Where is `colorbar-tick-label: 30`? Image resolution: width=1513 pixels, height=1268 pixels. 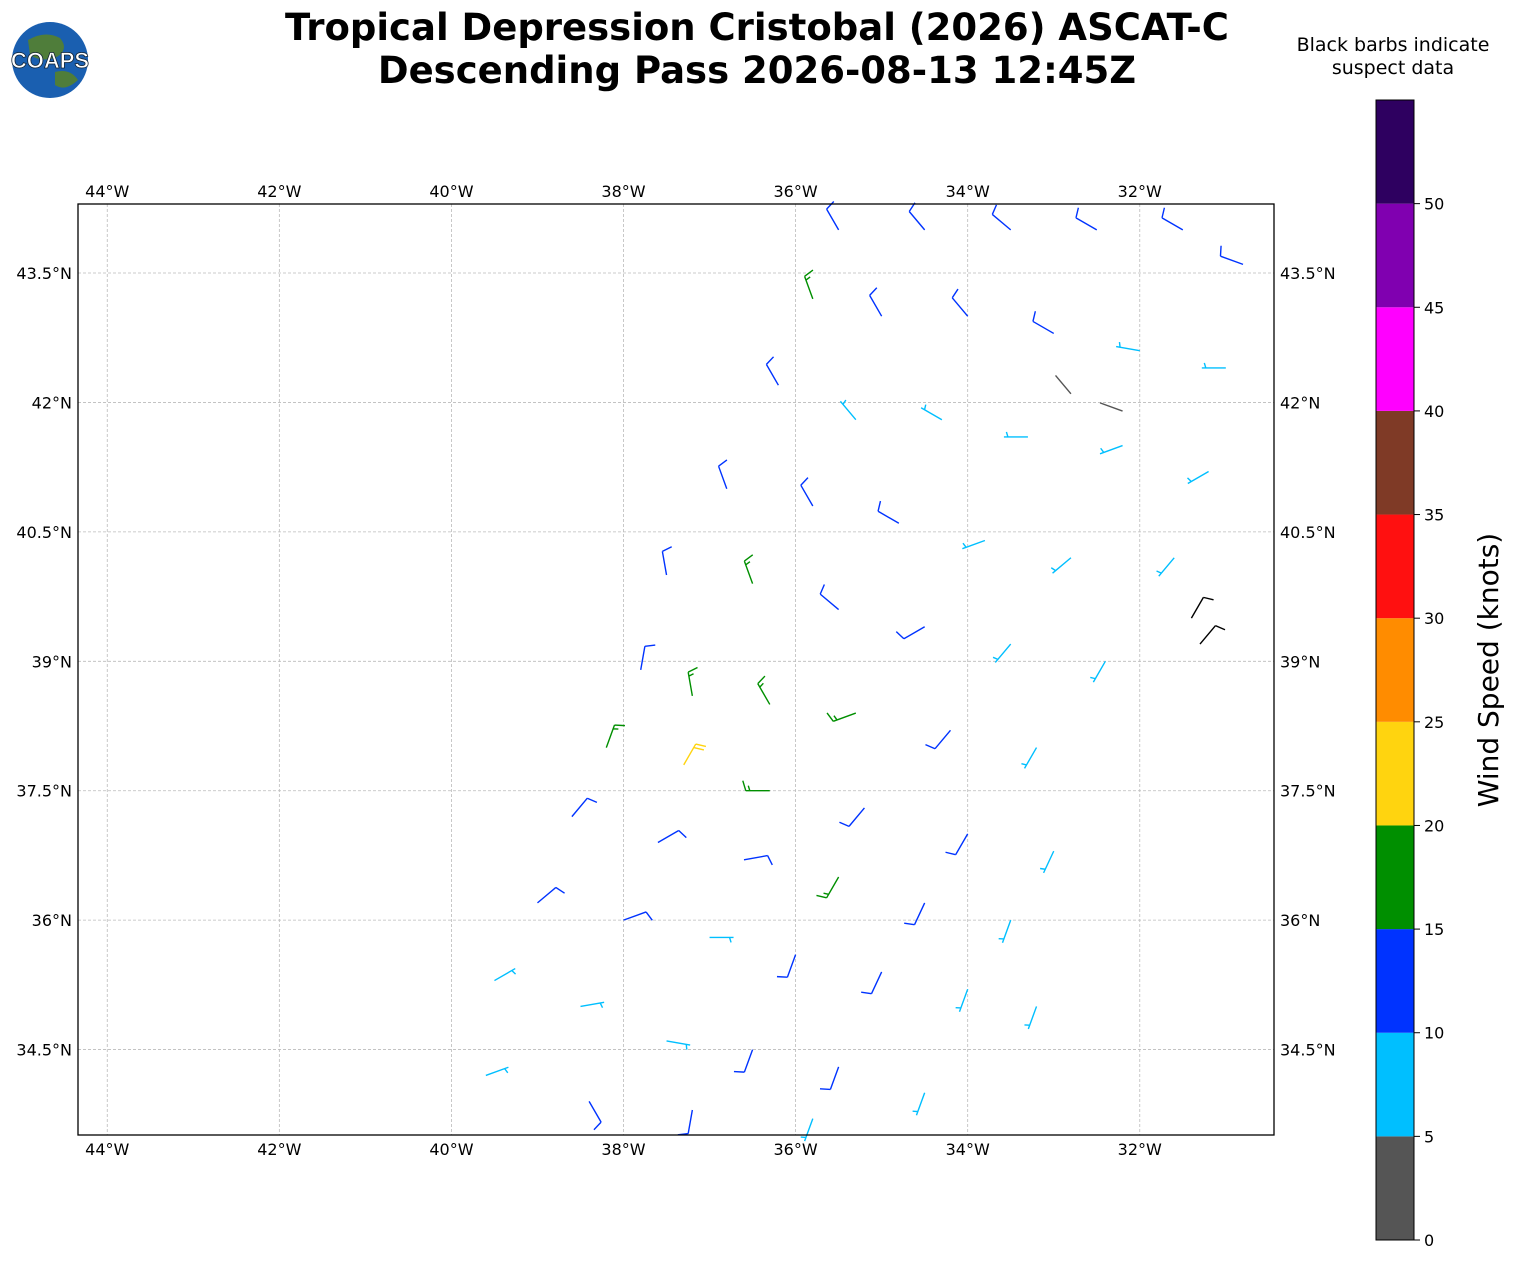 colorbar-tick-label: 30 is located at coordinates (1434, 618).